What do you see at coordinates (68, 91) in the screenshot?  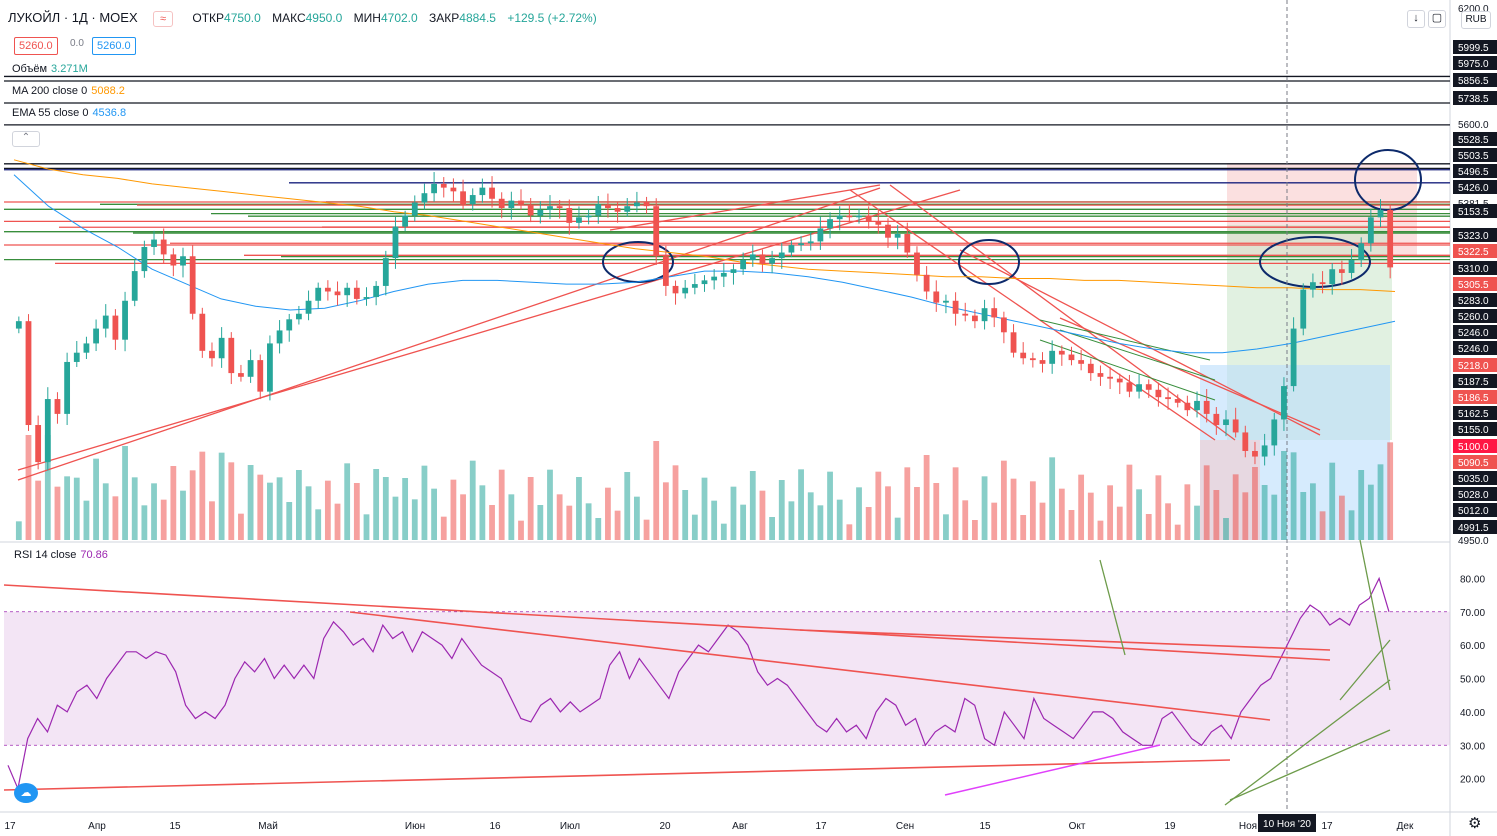 I see `ma-legend: MA 200 close 0 5088.2` at bounding box center [68, 91].